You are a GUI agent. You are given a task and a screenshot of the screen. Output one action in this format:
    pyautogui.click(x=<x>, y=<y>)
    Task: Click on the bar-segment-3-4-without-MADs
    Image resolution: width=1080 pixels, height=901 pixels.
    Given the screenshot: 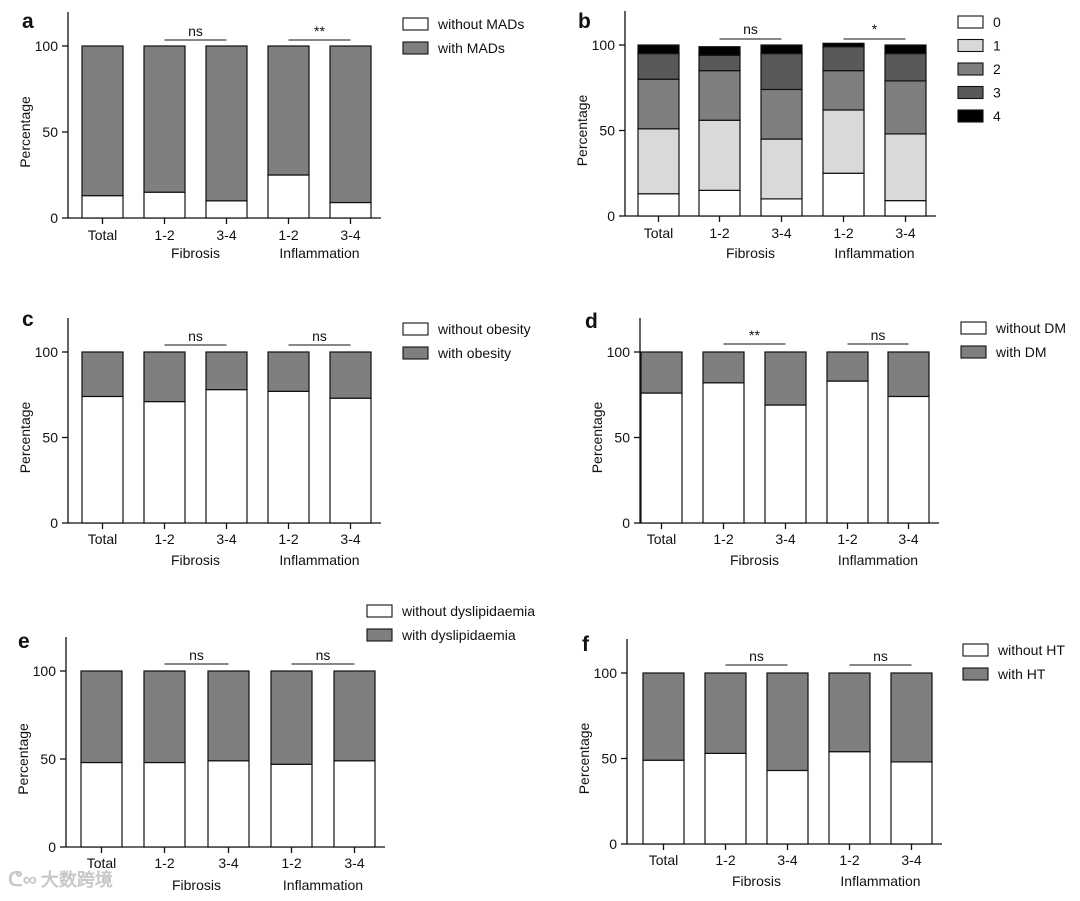 What is the action you would take?
    pyautogui.click(x=350, y=210)
    